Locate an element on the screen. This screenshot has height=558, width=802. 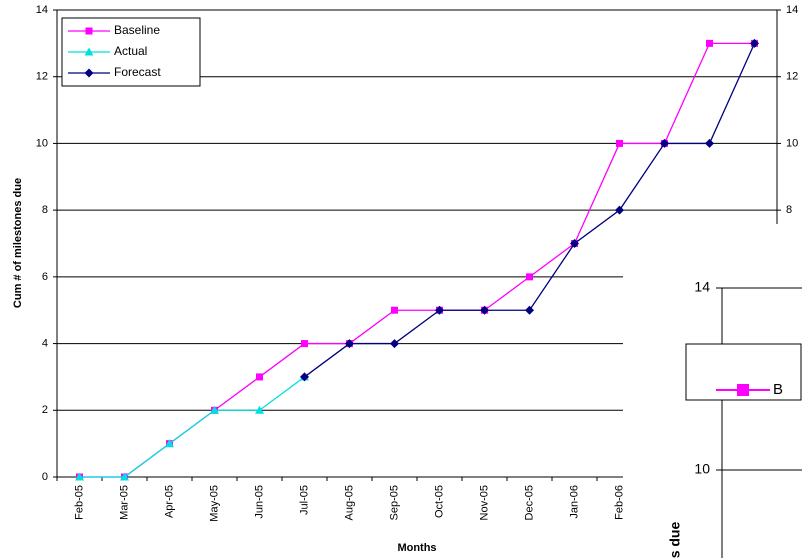
y-tick-label: 2 is located at coordinates (45, 410).